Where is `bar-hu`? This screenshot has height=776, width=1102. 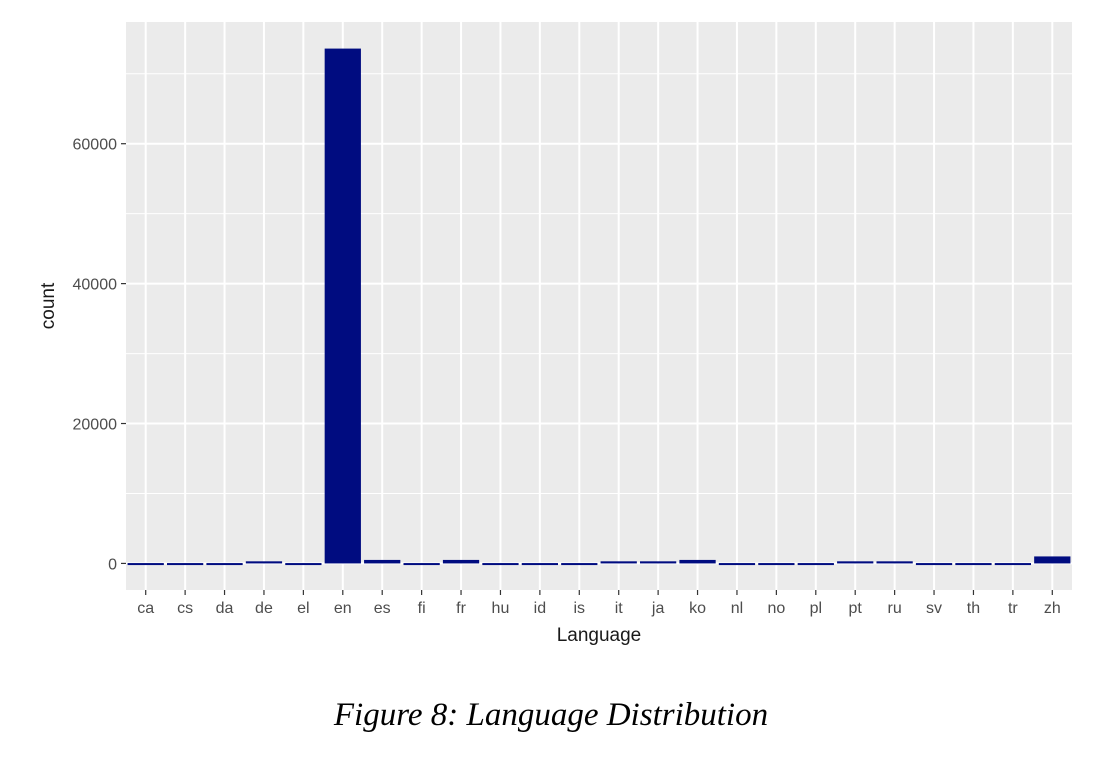
bar-hu is located at coordinates (500, 564).